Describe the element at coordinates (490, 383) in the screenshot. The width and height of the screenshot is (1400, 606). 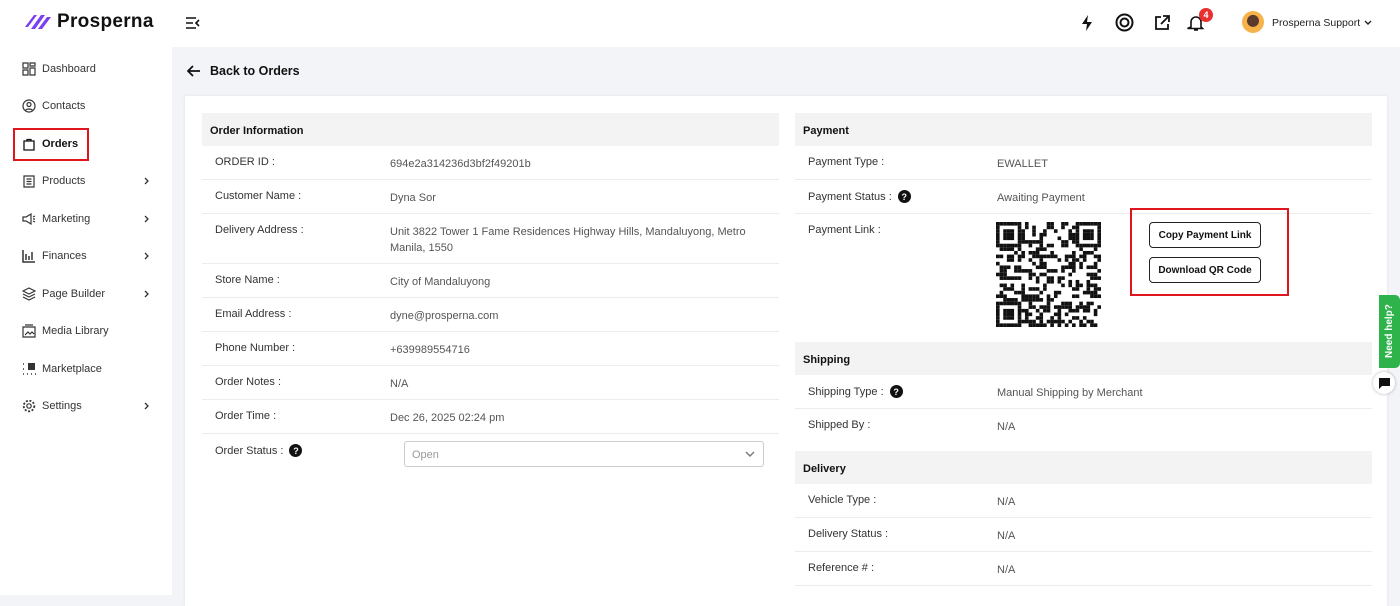
I see `order-field-row: Order Notes : N/A` at that location.